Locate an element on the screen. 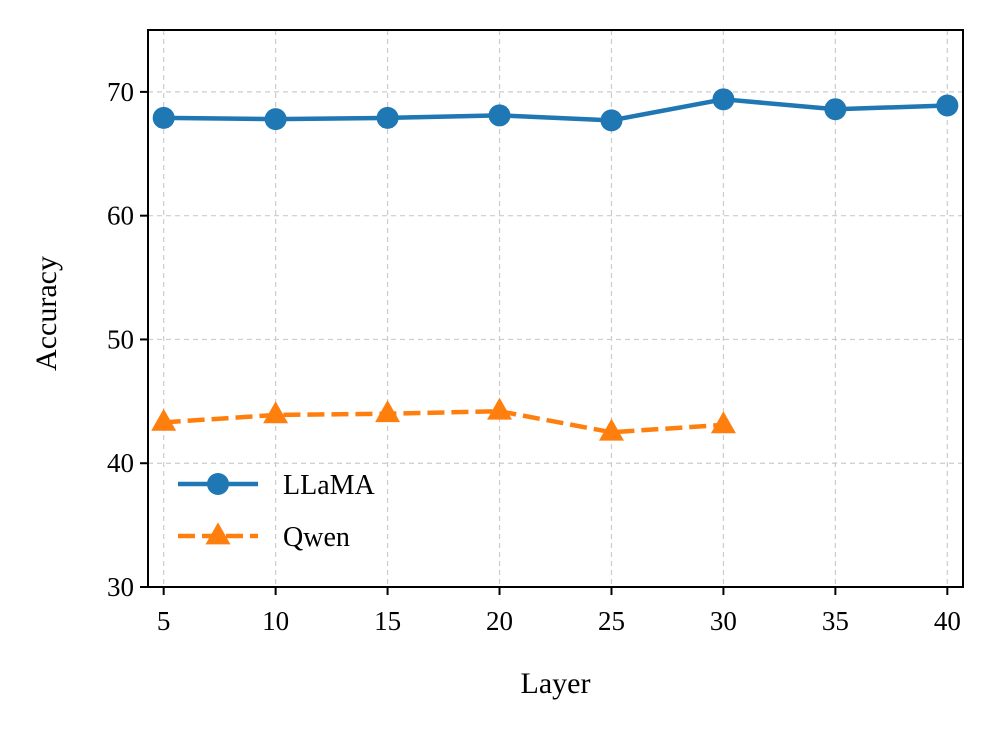 This screenshot has width=995, height=731. x-axis-label: Layer is located at coordinates (556, 683).